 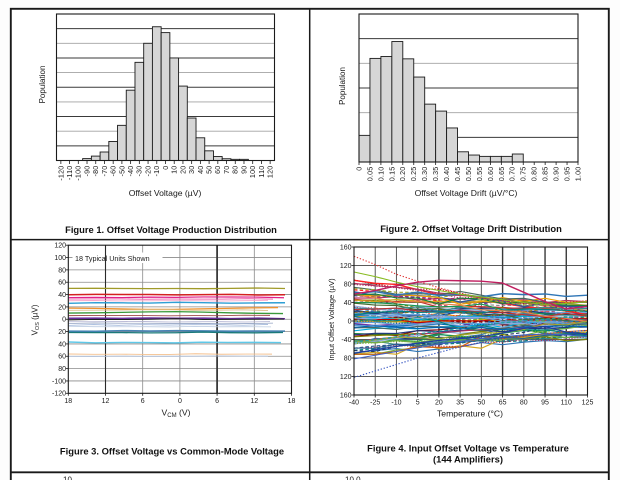 I want to click on svg-text: 0.50, so click(x=468, y=174).